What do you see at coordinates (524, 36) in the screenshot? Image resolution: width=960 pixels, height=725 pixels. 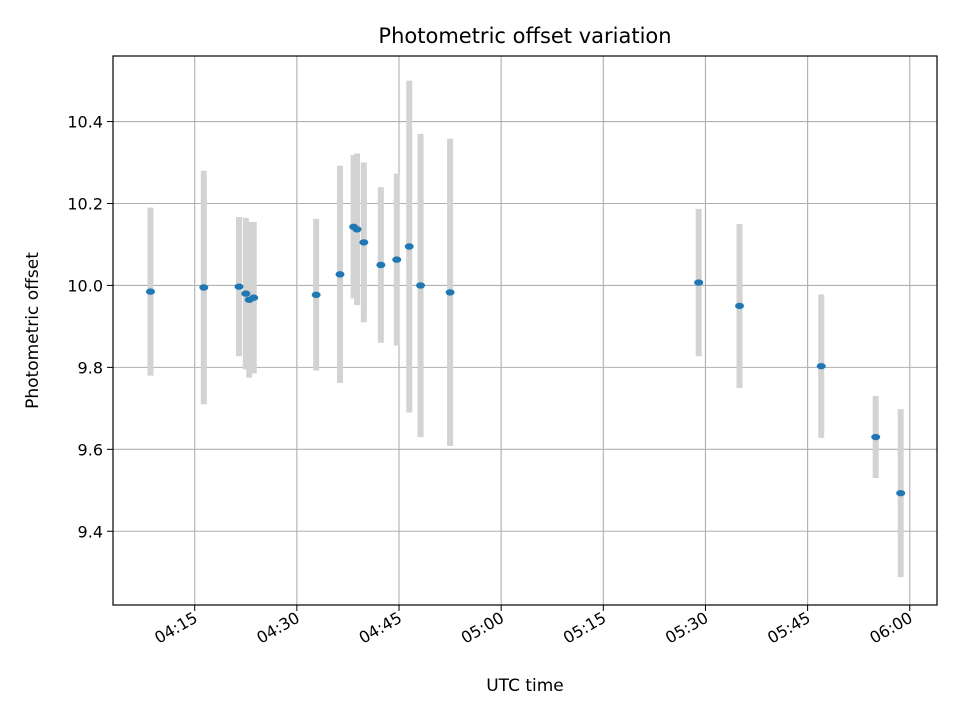 I see `chart-title: Photometric offset variation` at bounding box center [524, 36].